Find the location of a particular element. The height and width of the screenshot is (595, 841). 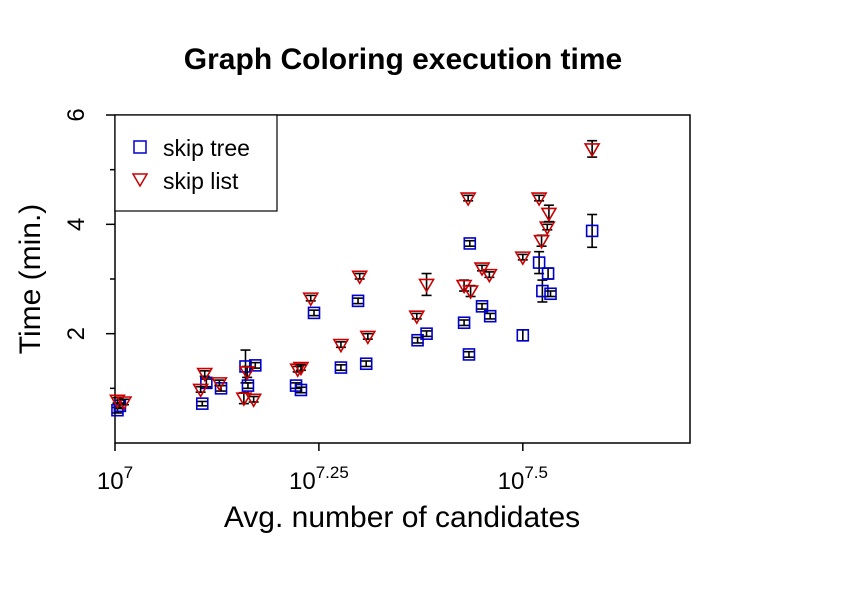

legend-label-skip-tree: skip tree is located at coordinates (206, 148).